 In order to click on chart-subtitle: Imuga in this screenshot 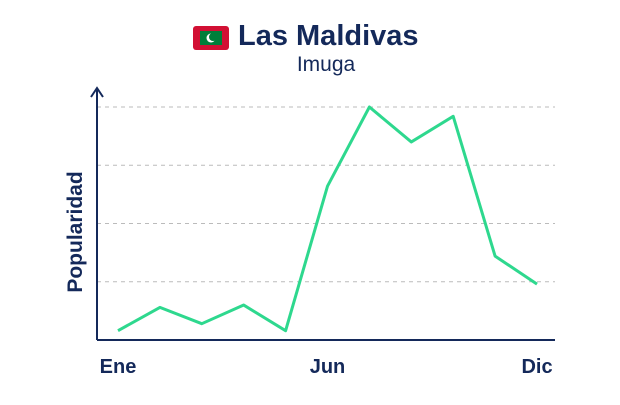, I will do `click(326, 64)`.